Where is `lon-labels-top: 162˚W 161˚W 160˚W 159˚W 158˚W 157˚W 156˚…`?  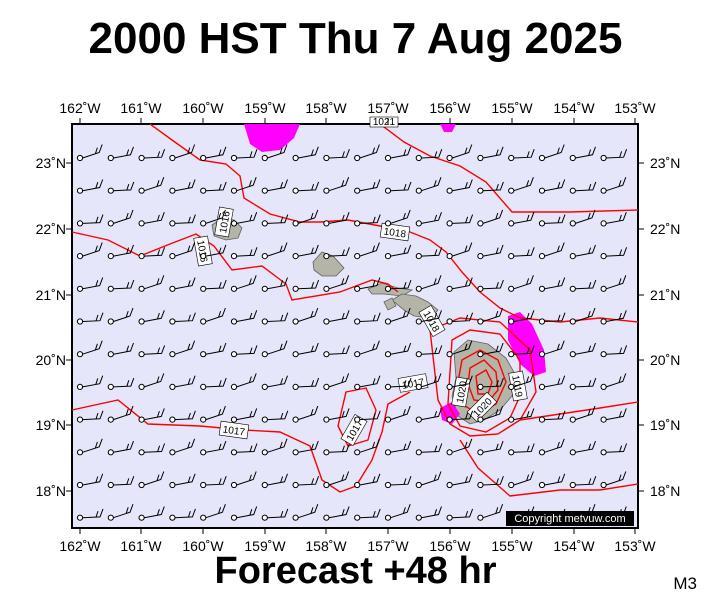
lon-labels-top: 162˚W 161˚W 160˚W 159˚W 158˚W 157˚W 156˚… is located at coordinates (357, 108).